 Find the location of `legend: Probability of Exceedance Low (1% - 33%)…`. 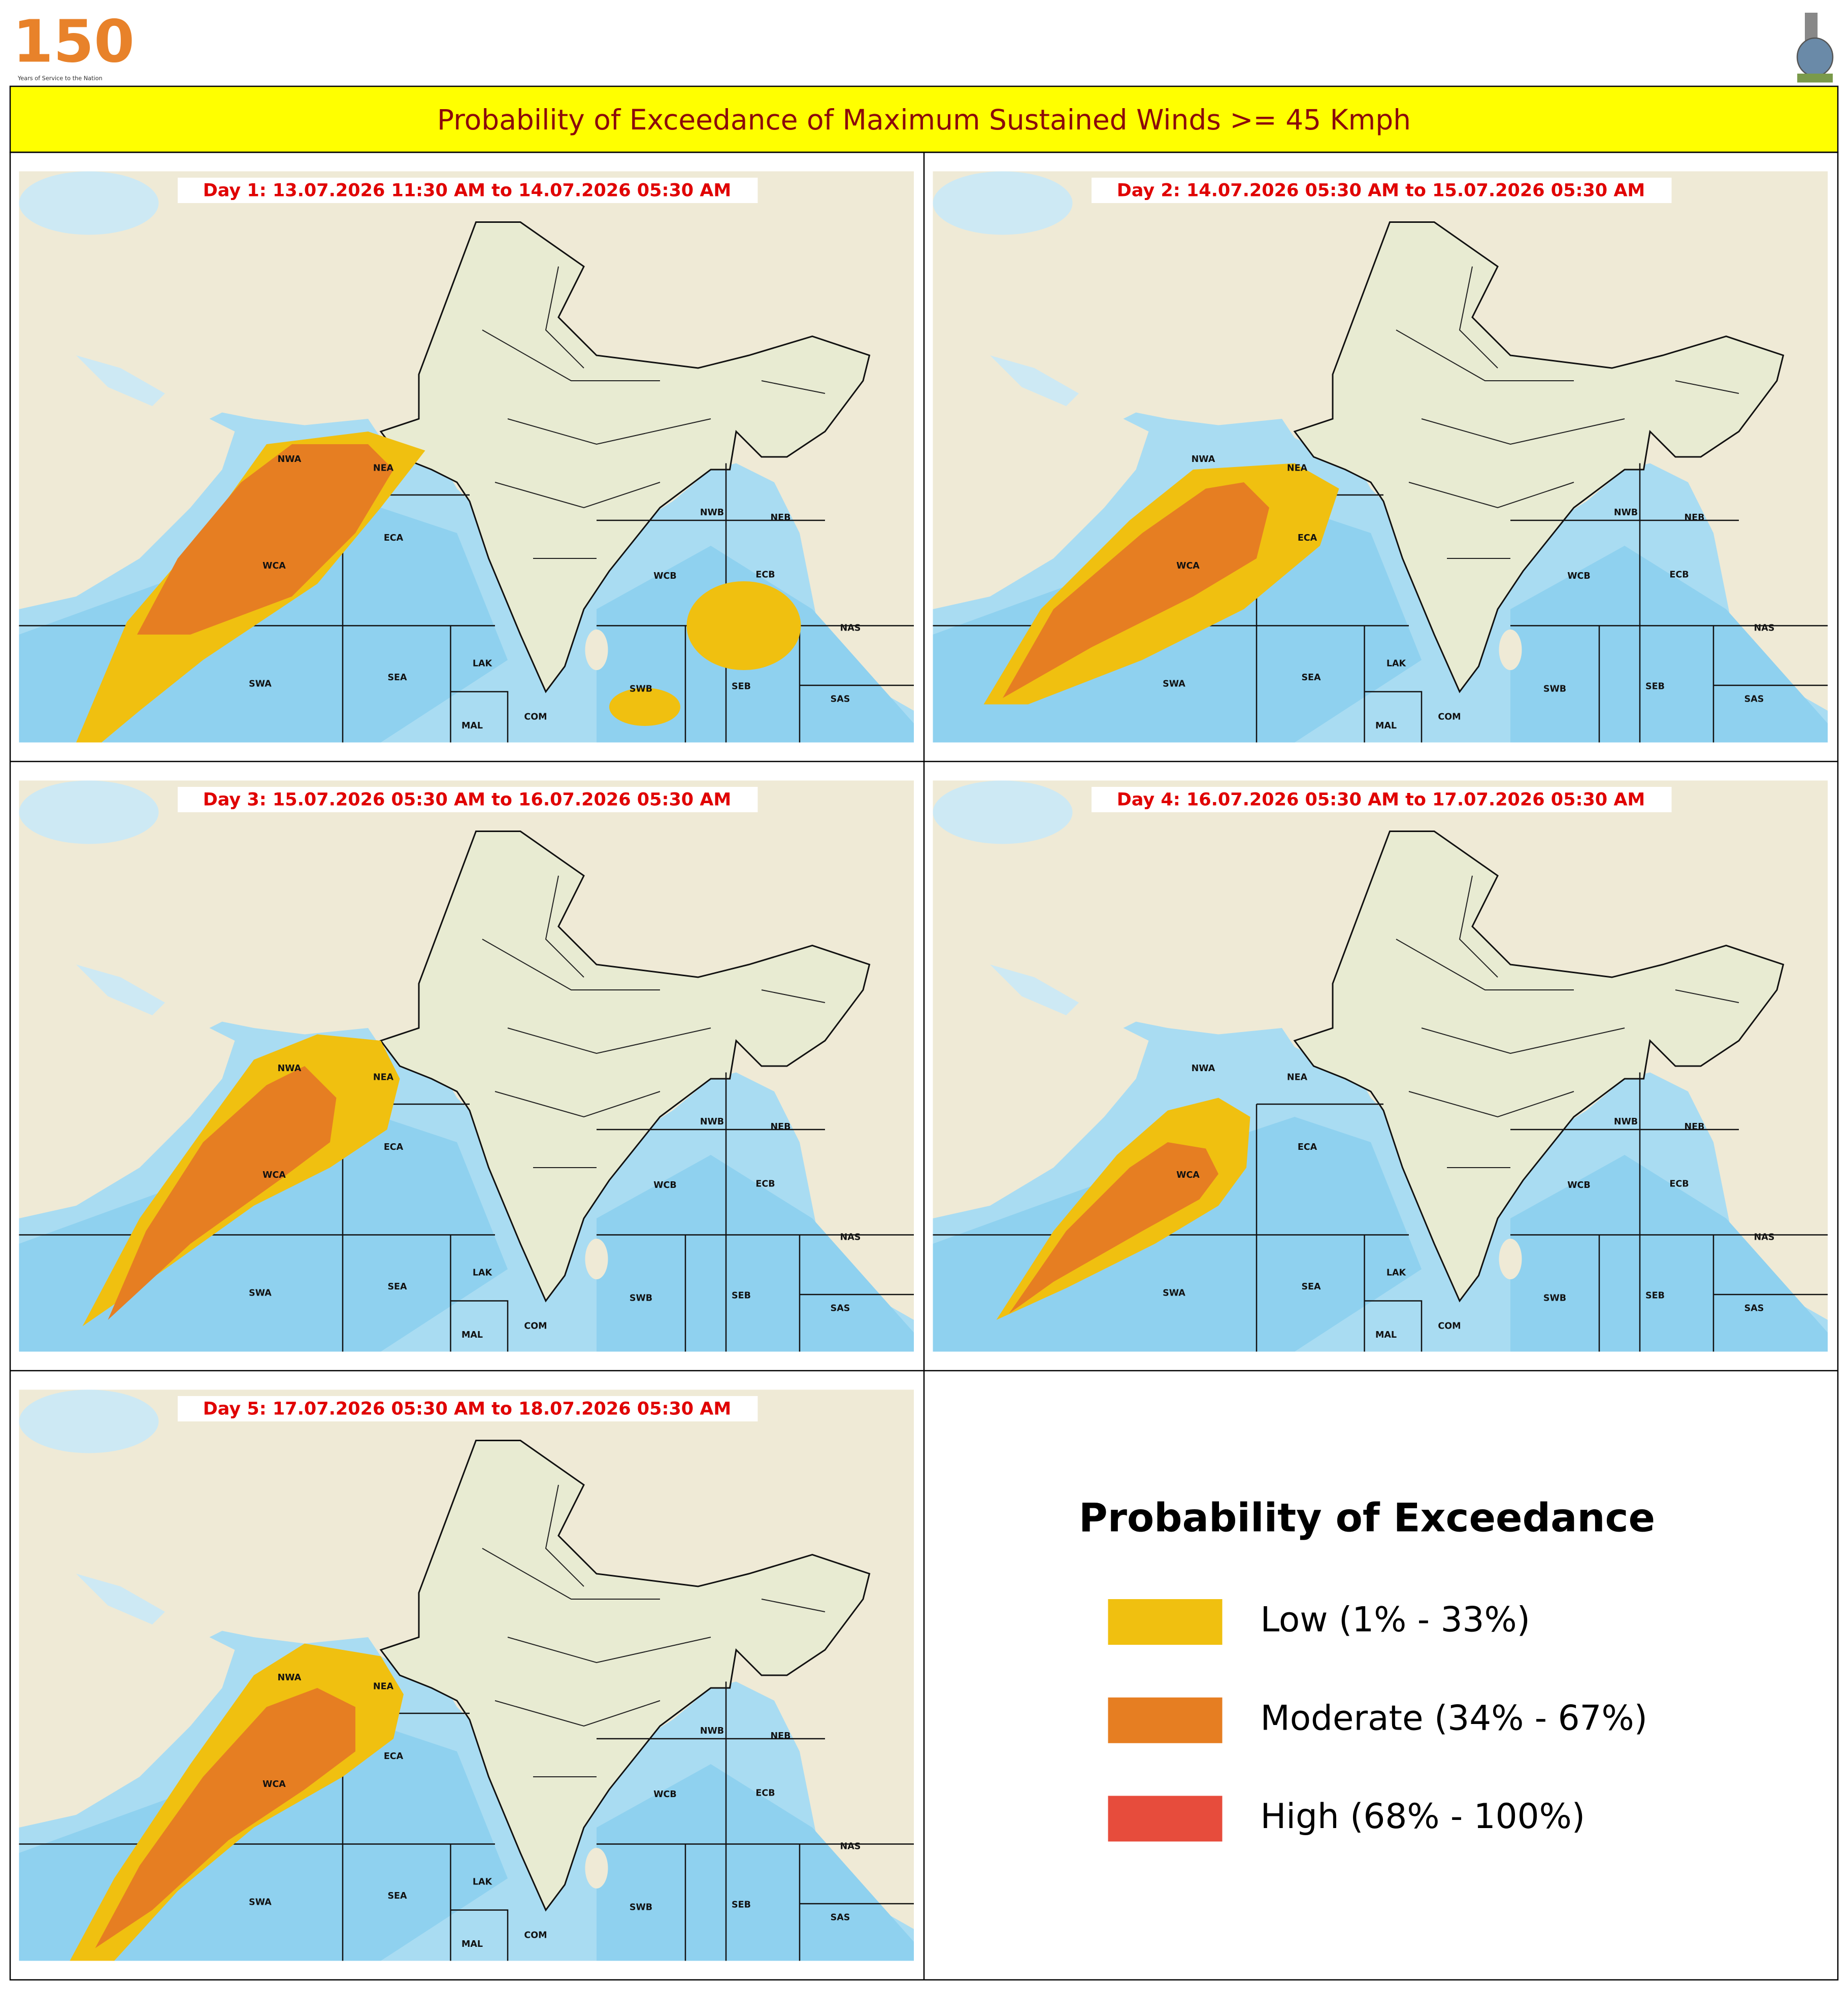

legend: Probability of Exceedance Low (1% - 33%)… is located at coordinates (1367, 1669).